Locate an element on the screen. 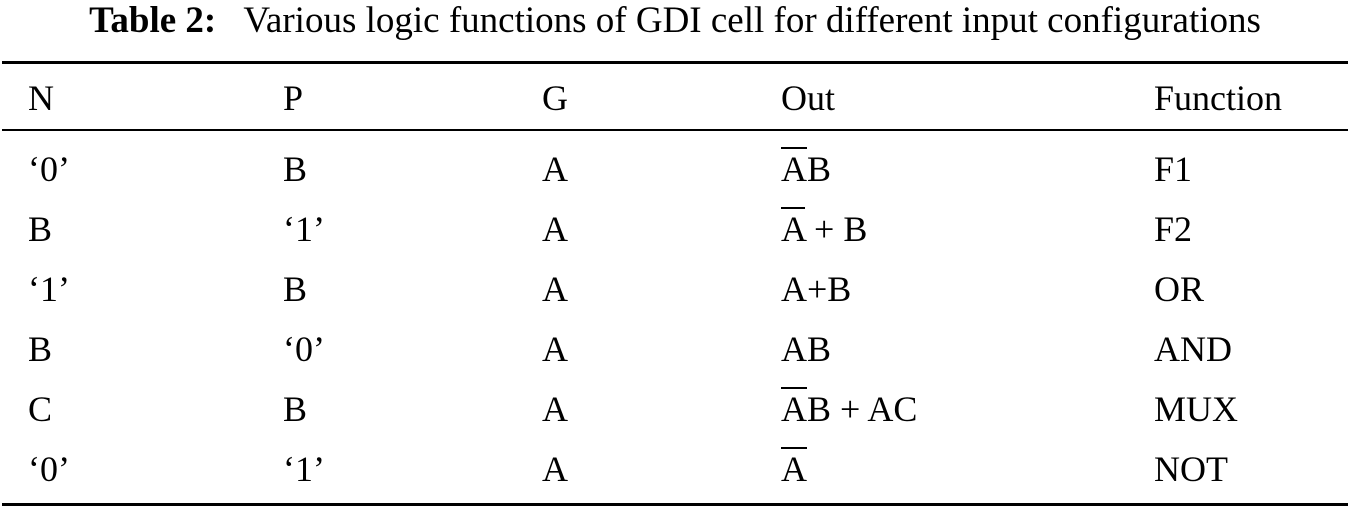 The height and width of the screenshot is (508, 1350). cell-out: AB + AC is located at coordinates (849, 409).